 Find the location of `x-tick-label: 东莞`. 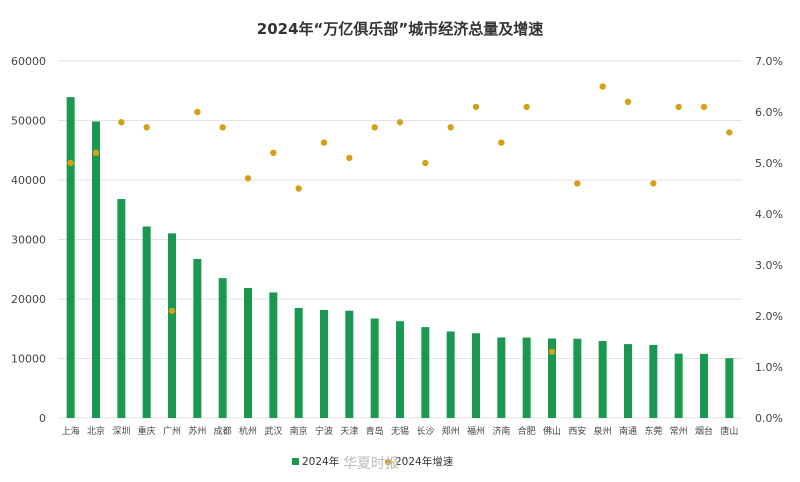

x-tick-label: 东莞 is located at coordinates (653, 431).